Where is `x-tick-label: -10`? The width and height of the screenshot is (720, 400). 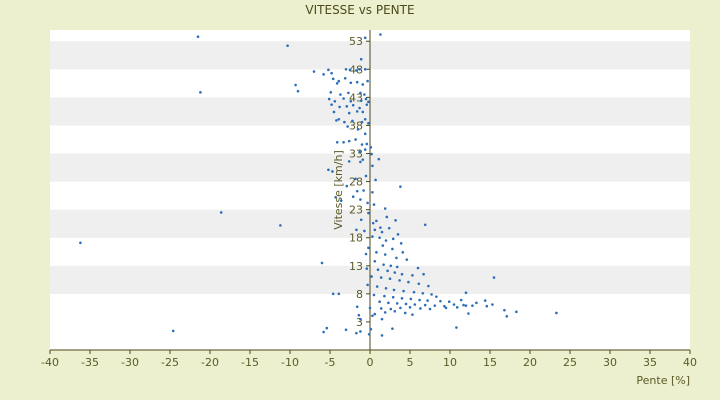
x-tick-label: -10 is located at coordinates (290, 362).